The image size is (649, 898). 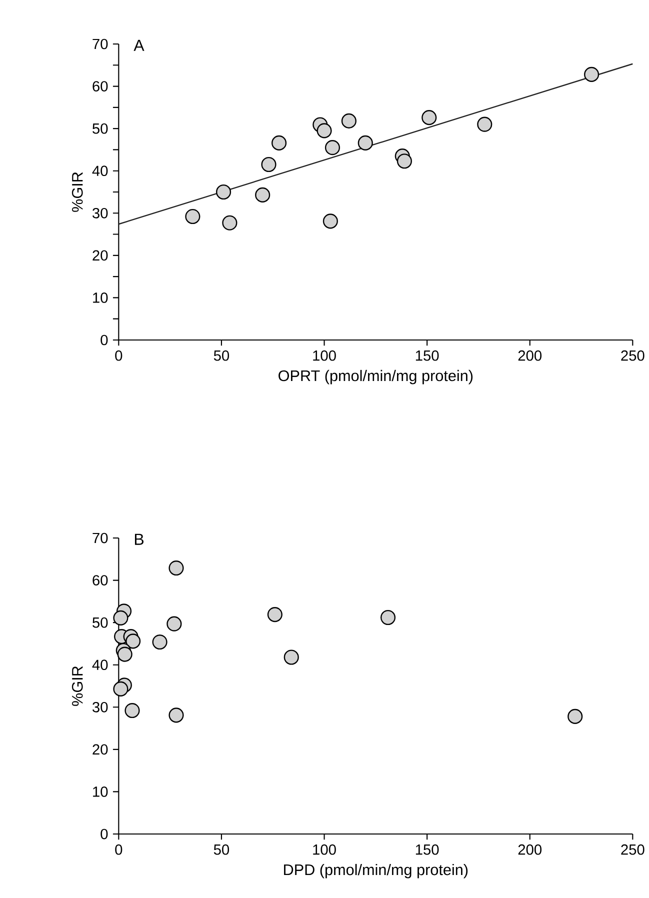 I want to click on x-axis-title: OPRT (pmol/min/mg protein), so click(x=375, y=377).